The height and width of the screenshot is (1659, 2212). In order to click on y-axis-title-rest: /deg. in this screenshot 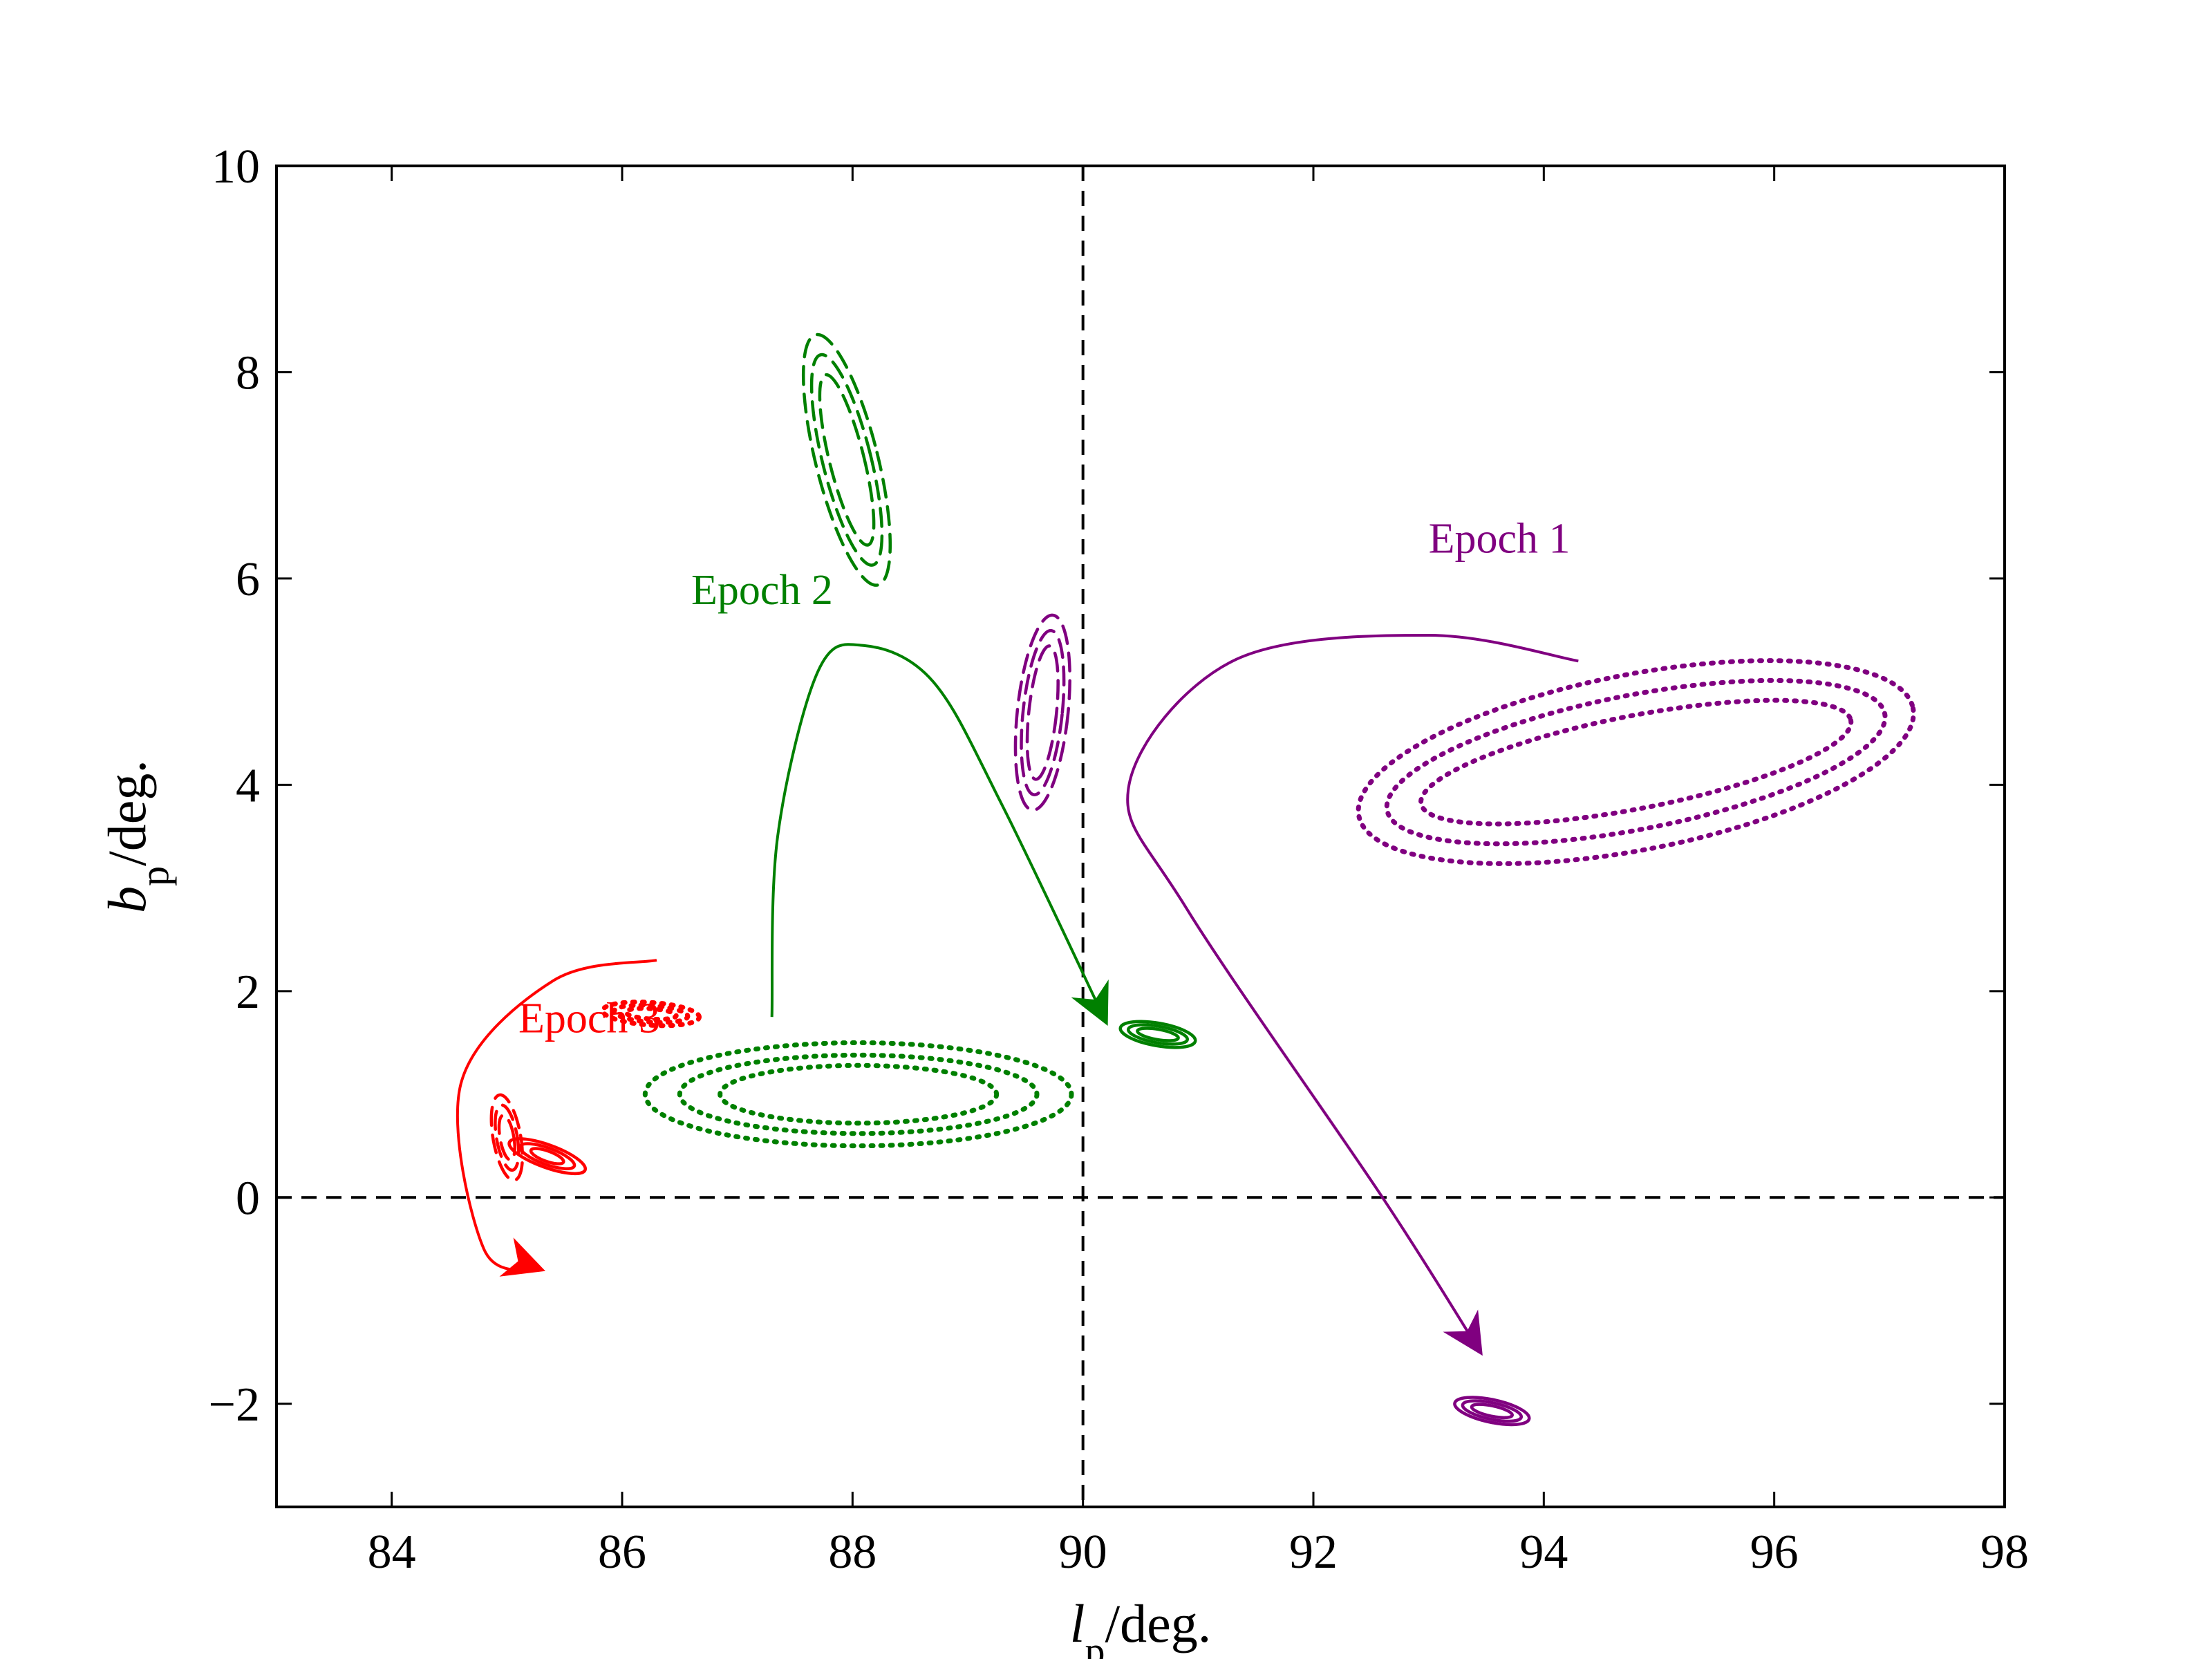, I will do `click(127, 813)`.